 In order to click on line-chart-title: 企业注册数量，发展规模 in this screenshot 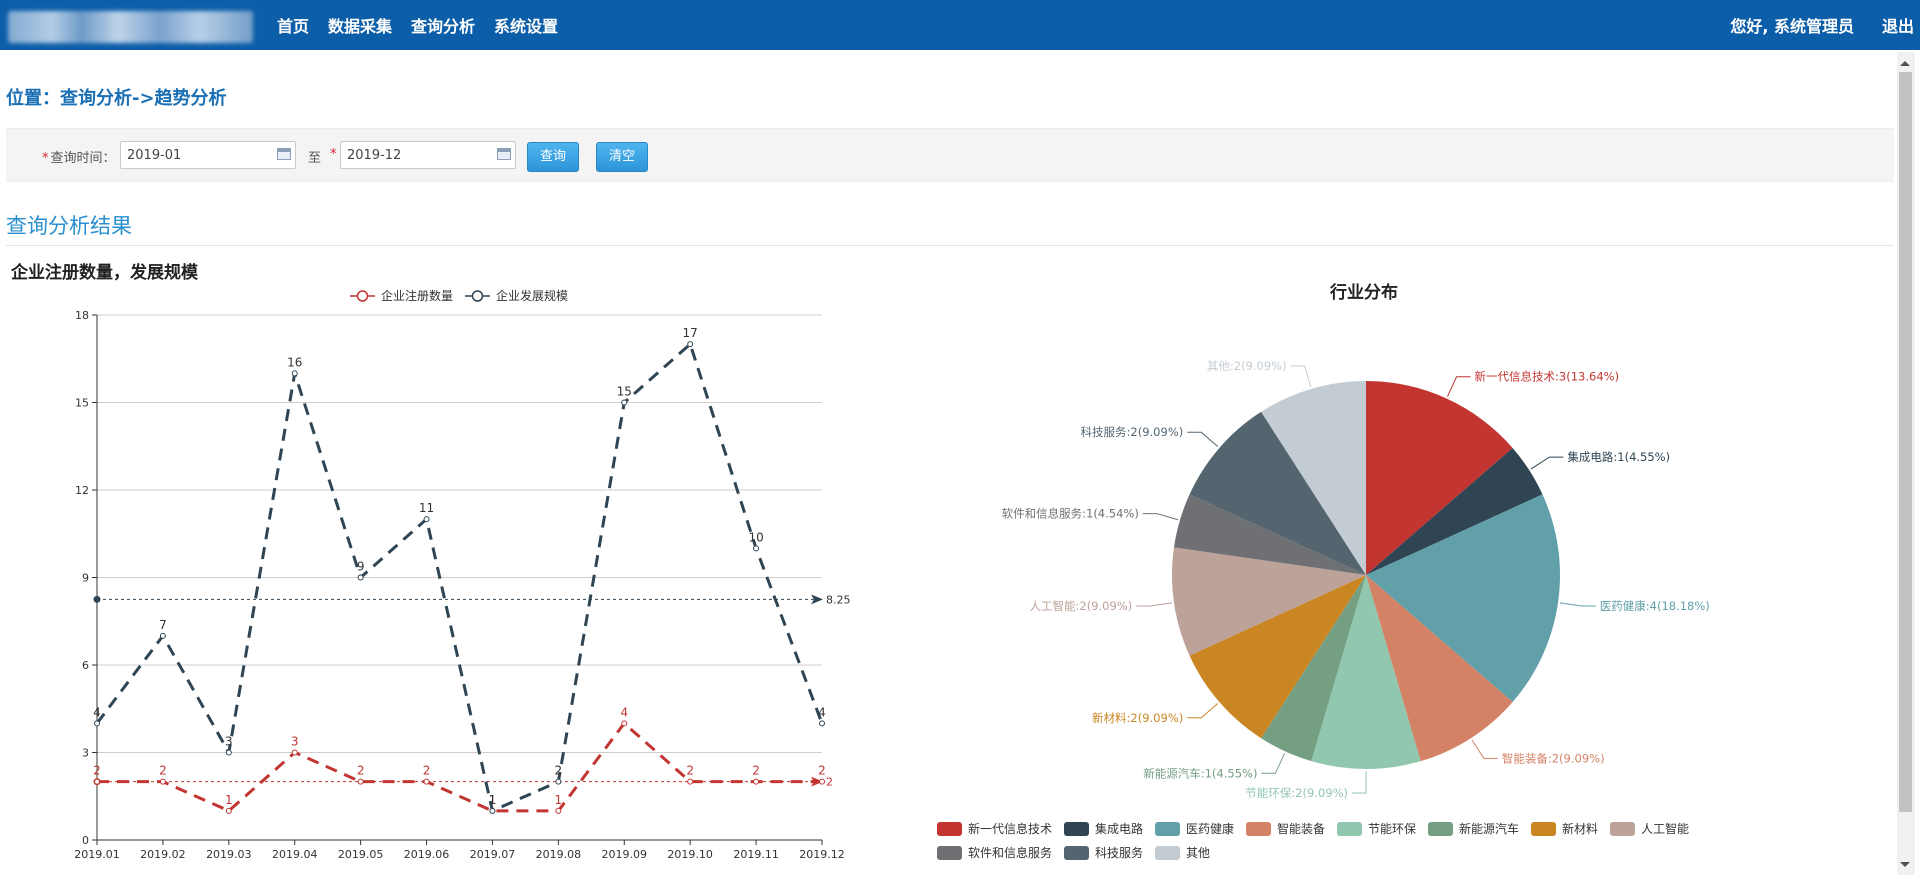, I will do `click(104, 273)`.